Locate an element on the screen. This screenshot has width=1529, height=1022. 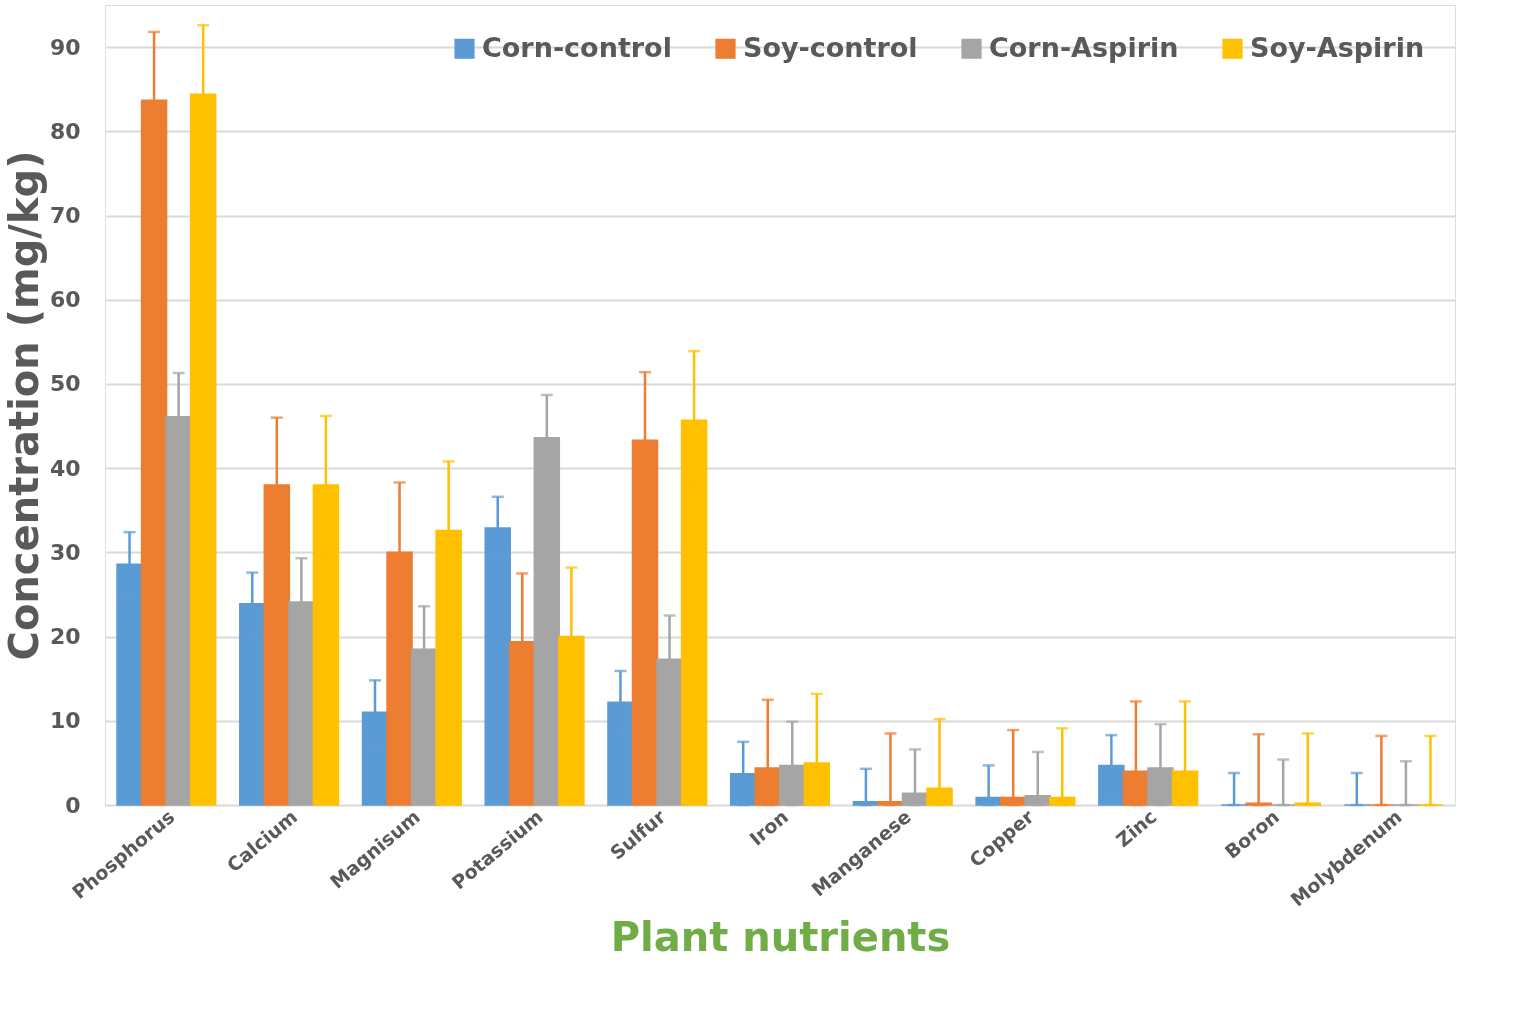
legend-label: Soy-control is located at coordinates (830, 47).